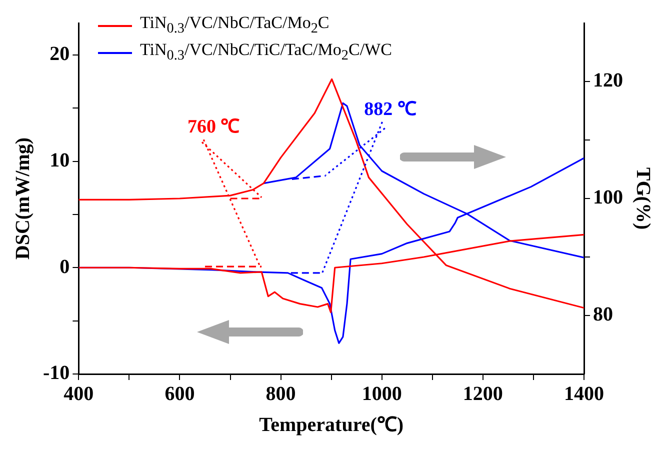 The width and height of the screenshot is (670, 450). I want to click on annotation: 882 ℃, so click(390, 109).